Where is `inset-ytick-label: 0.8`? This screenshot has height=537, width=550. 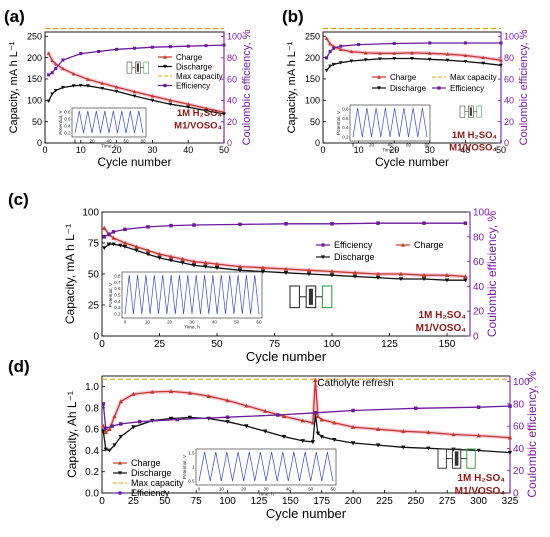
inset-ytick-label: 0.8 is located at coordinates (67, 112).